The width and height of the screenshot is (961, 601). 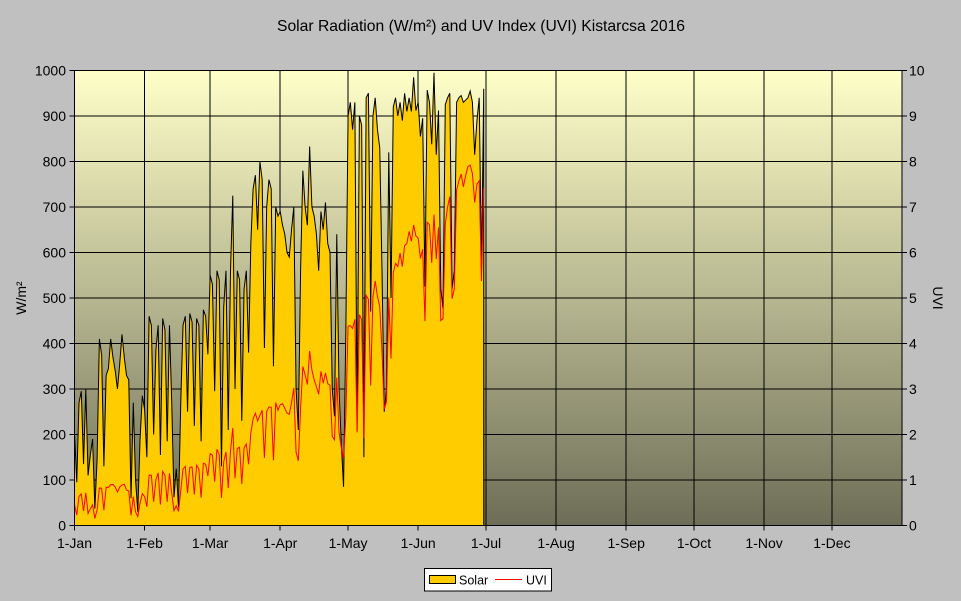 I want to click on svg-text: 100, so click(x=55, y=480).